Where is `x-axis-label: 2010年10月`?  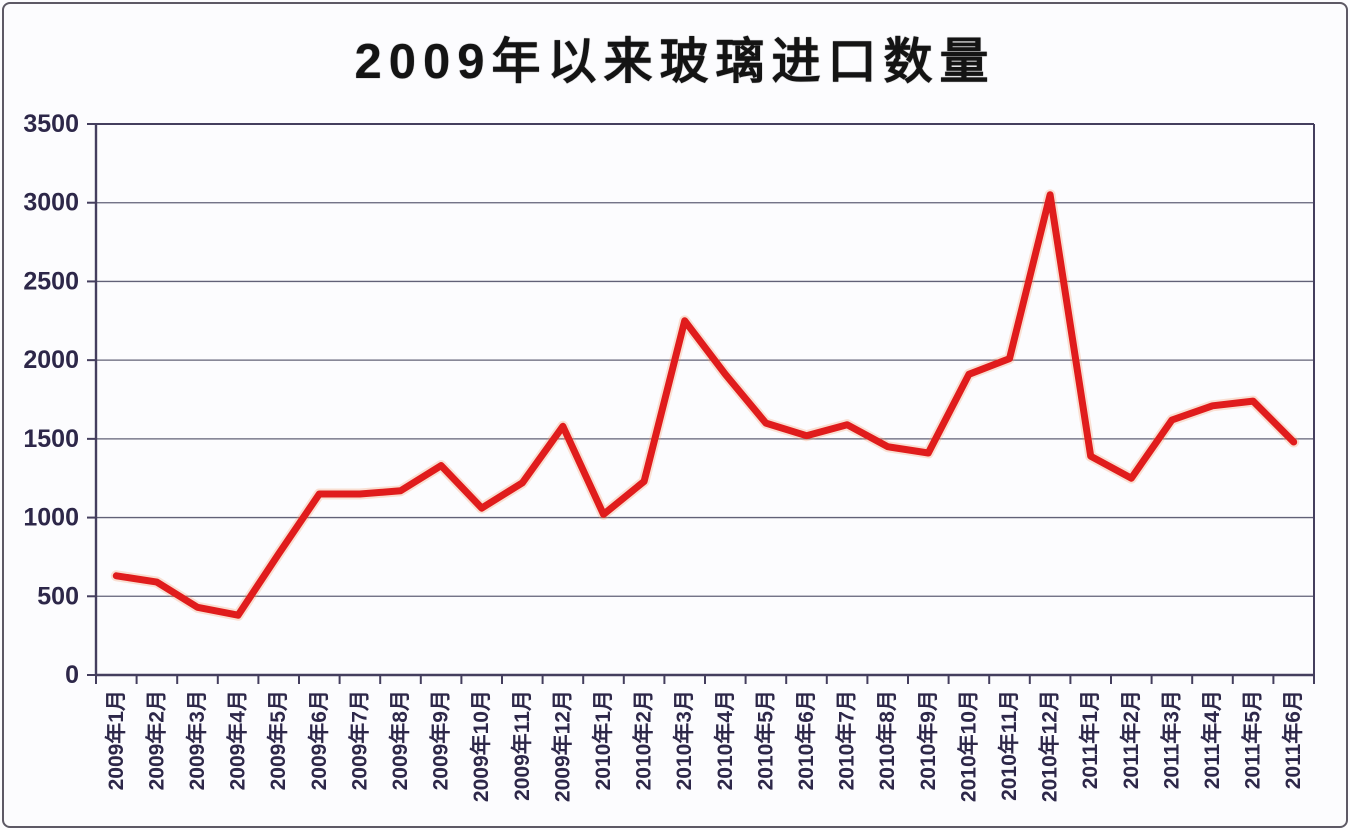 x-axis-label: 2010年10月 is located at coordinates (968, 746).